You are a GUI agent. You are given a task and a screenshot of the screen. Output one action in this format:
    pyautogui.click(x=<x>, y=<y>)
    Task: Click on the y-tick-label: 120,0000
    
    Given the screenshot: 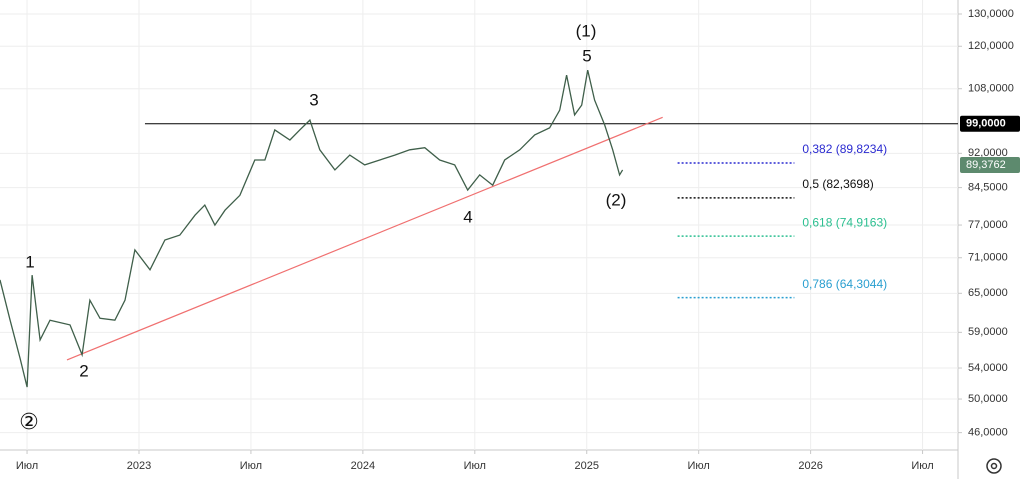 What is the action you would take?
    pyautogui.click(x=991, y=46)
    